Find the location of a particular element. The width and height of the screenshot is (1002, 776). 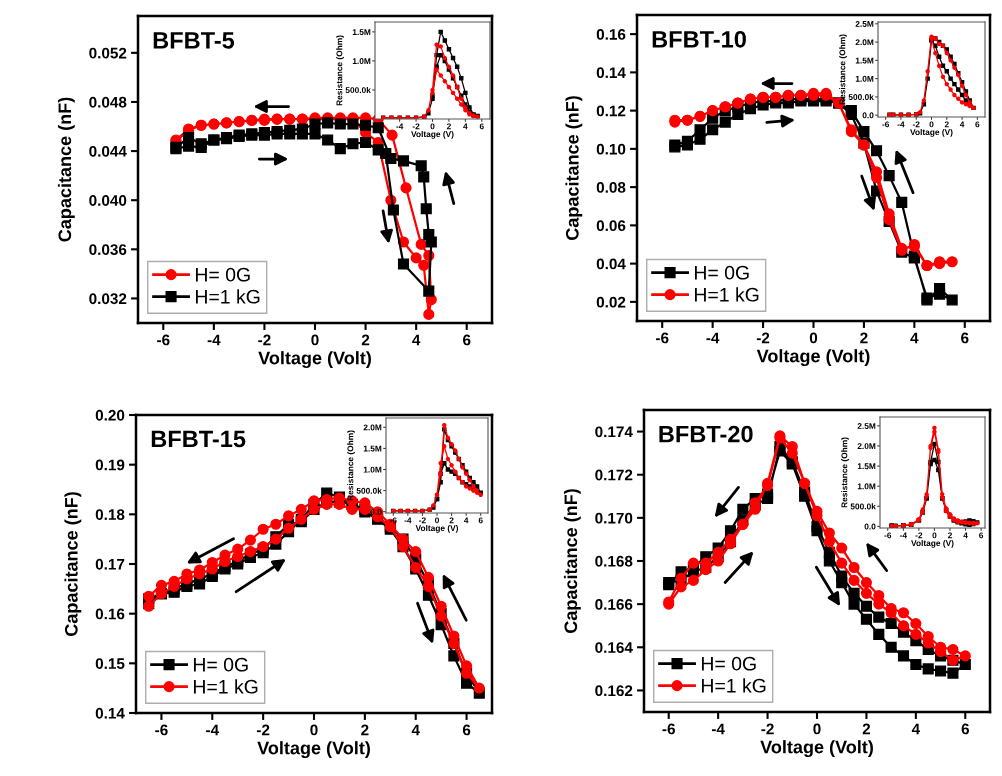

y-tick-label: 0.168 is located at coordinates (614, 561).